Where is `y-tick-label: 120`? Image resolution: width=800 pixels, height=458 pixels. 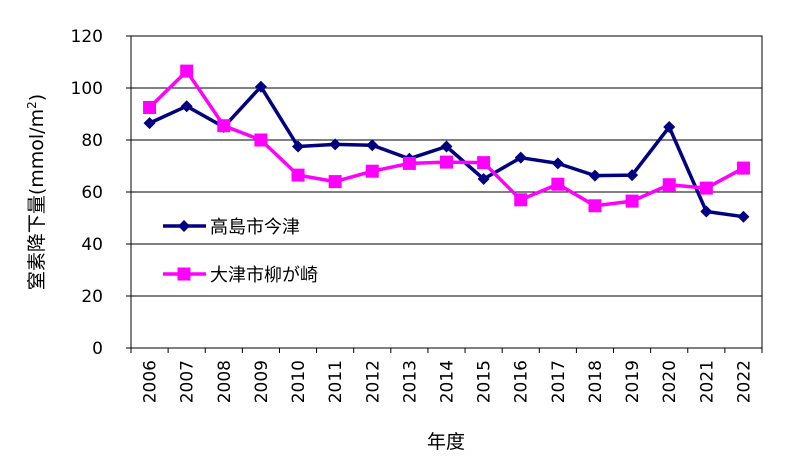 y-tick-label: 120 is located at coordinates (87, 37).